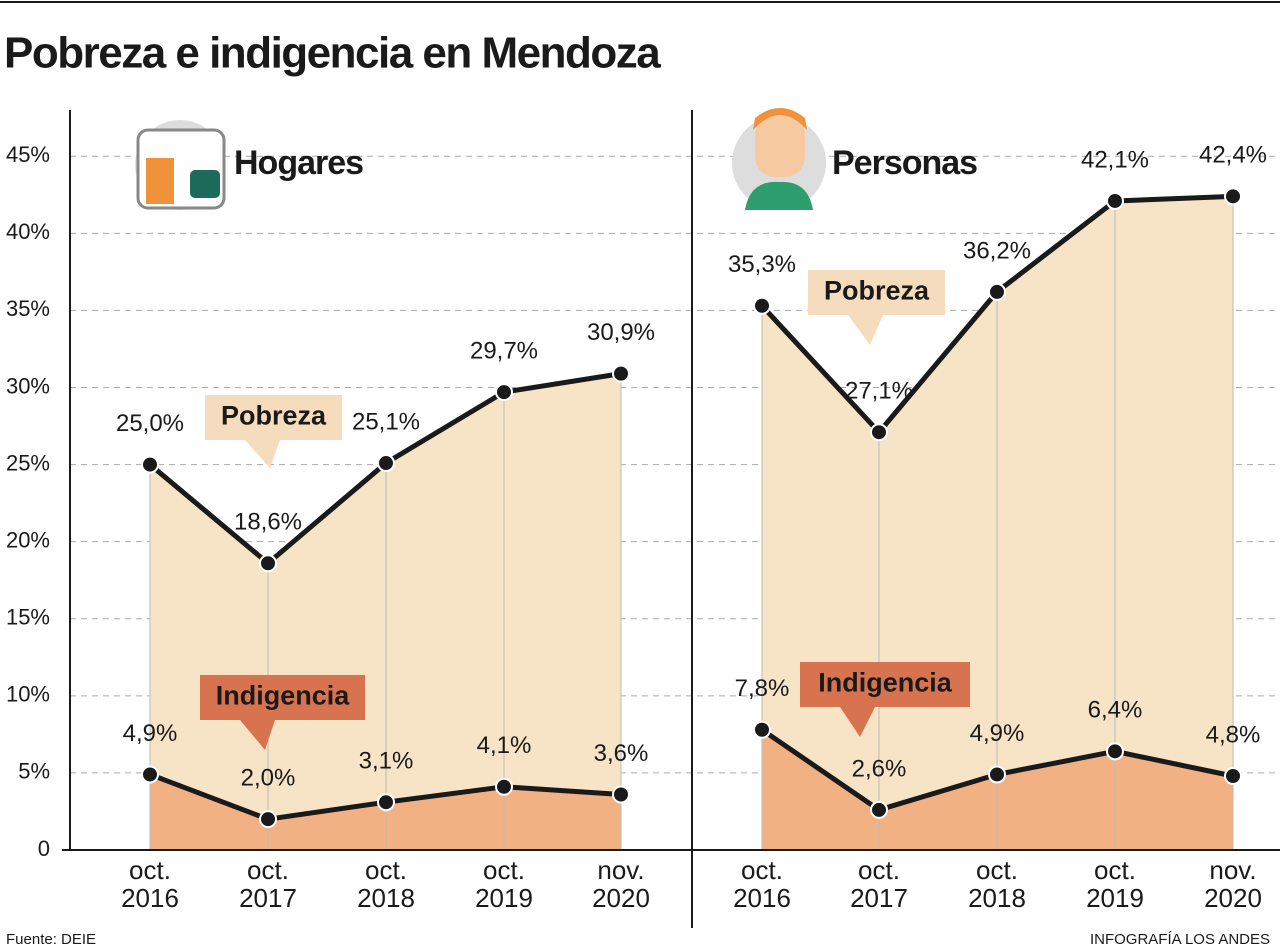  Describe the element at coordinates (28, 231) in the screenshot. I see `y-tick-label: 40%` at that location.